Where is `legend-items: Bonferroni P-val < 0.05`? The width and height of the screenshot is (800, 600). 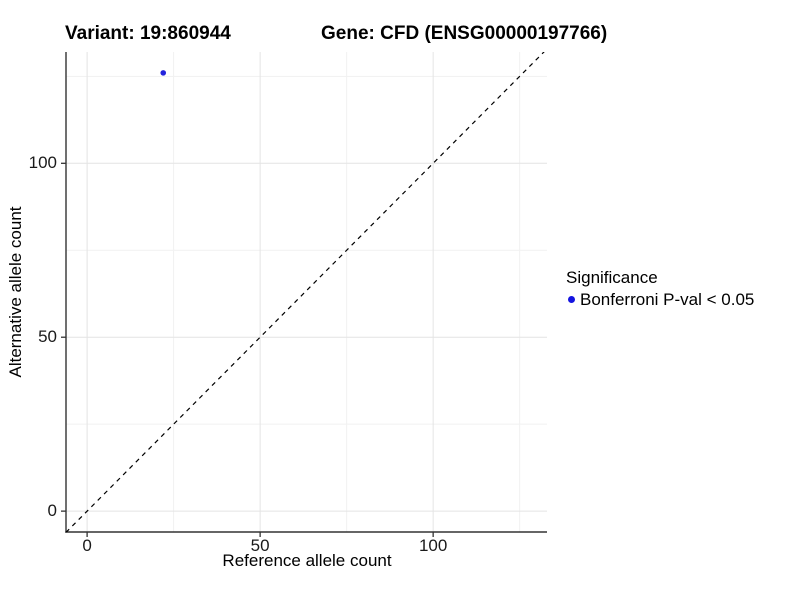 legend-items: Bonferroni P-val < 0.05 is located at coordinates (660, 299).